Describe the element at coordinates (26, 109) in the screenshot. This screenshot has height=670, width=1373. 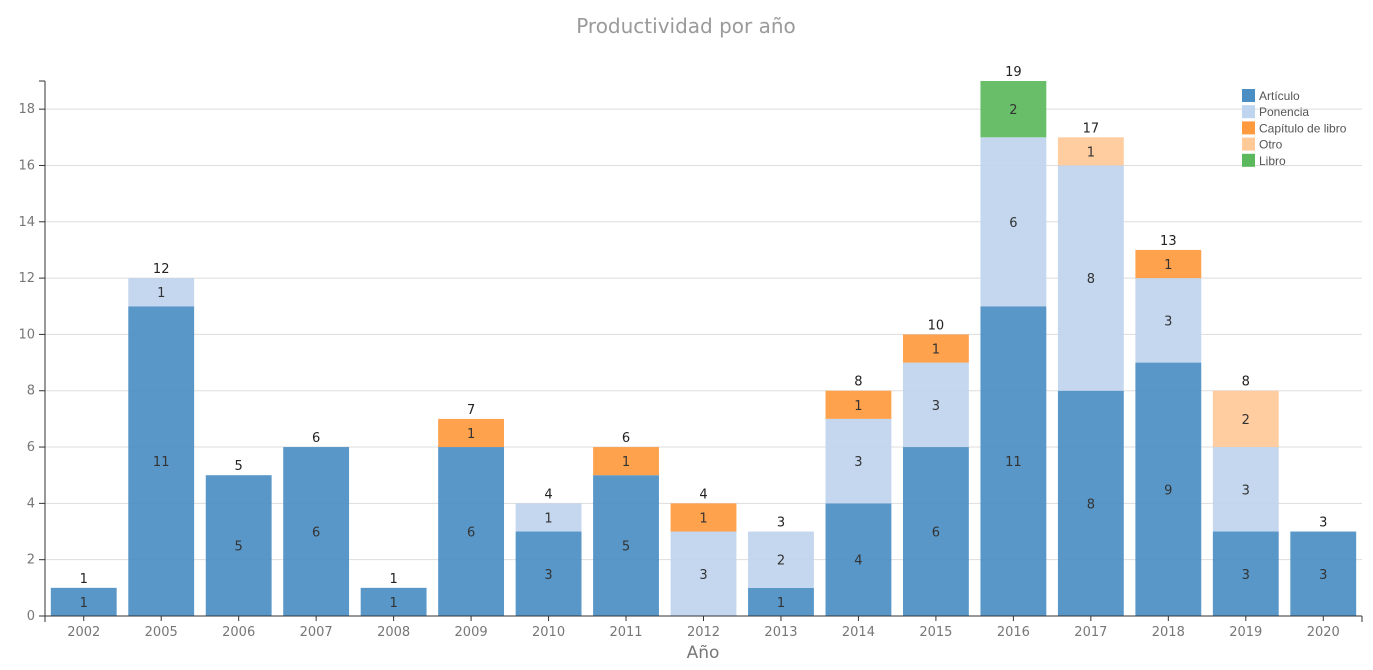
I see `y-tick-label: 18` at that location.